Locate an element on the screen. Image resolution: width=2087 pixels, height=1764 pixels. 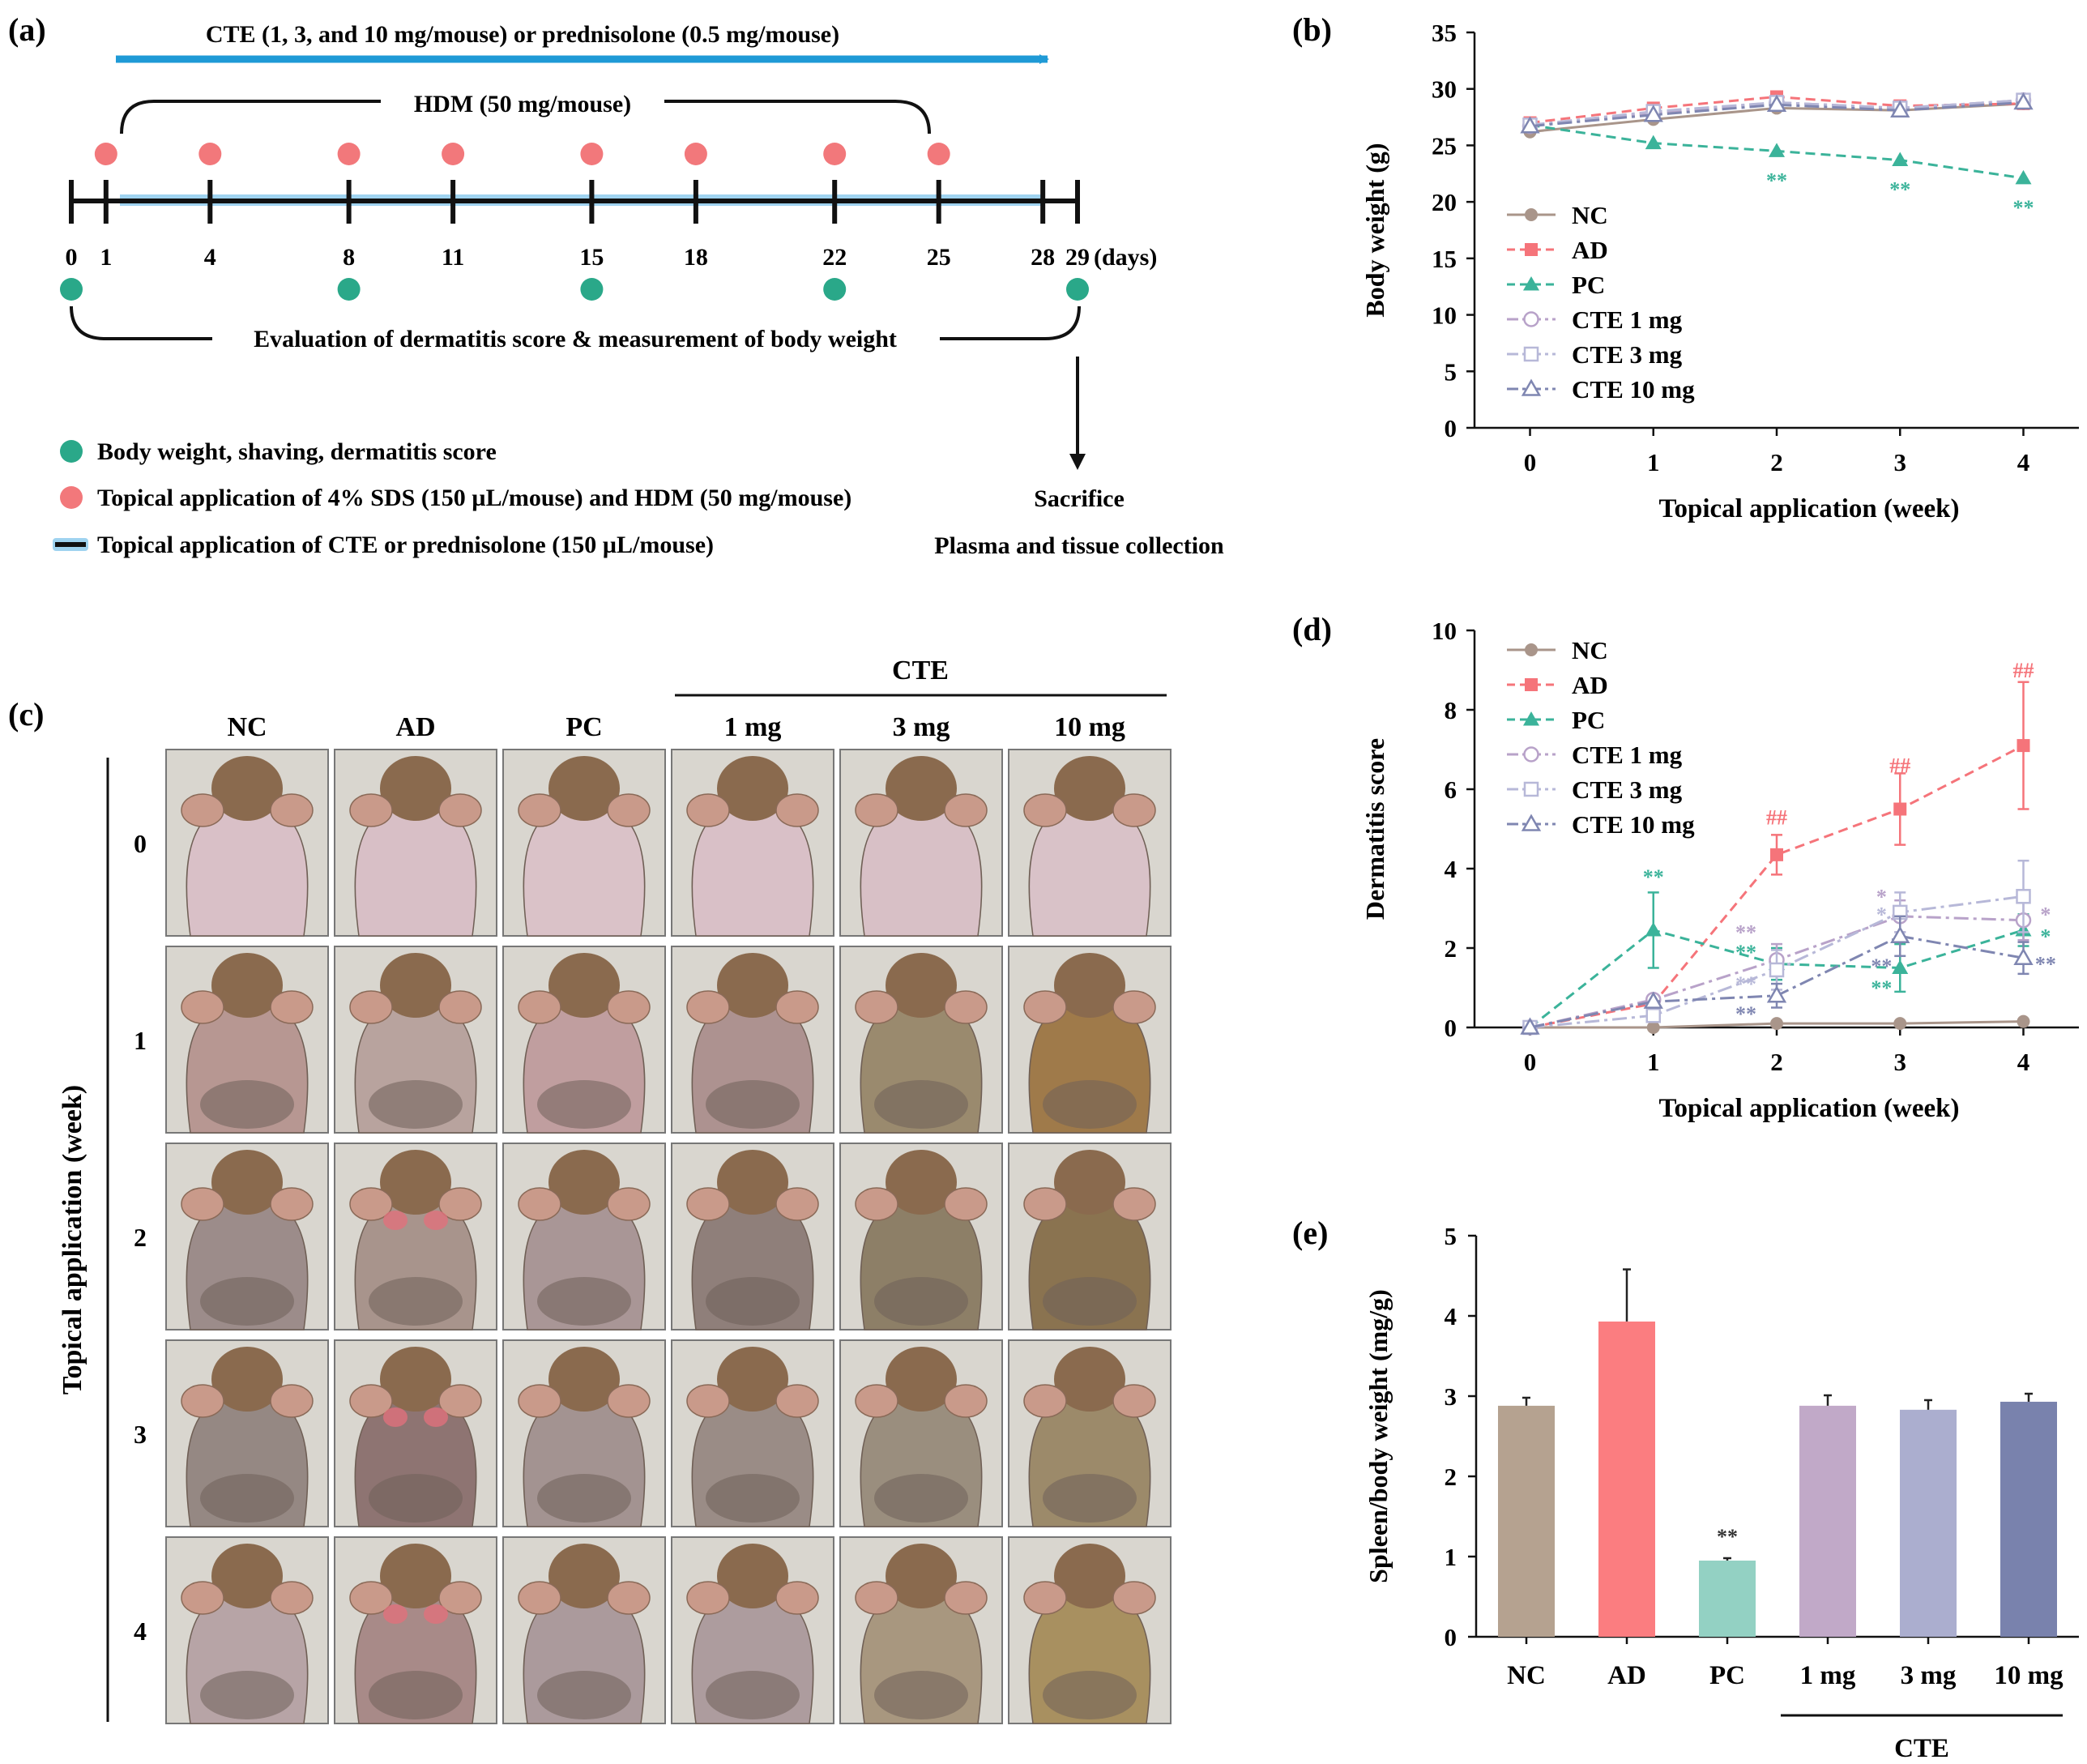
y-tick-label: 0 is located at coordinates (1451, 1028).